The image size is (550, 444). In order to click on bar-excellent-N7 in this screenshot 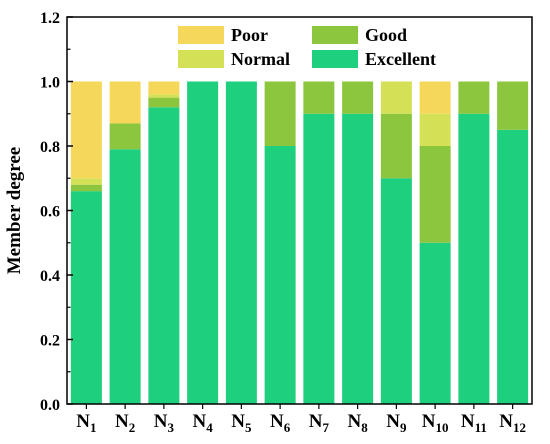, I will do `click(319, 258)`.